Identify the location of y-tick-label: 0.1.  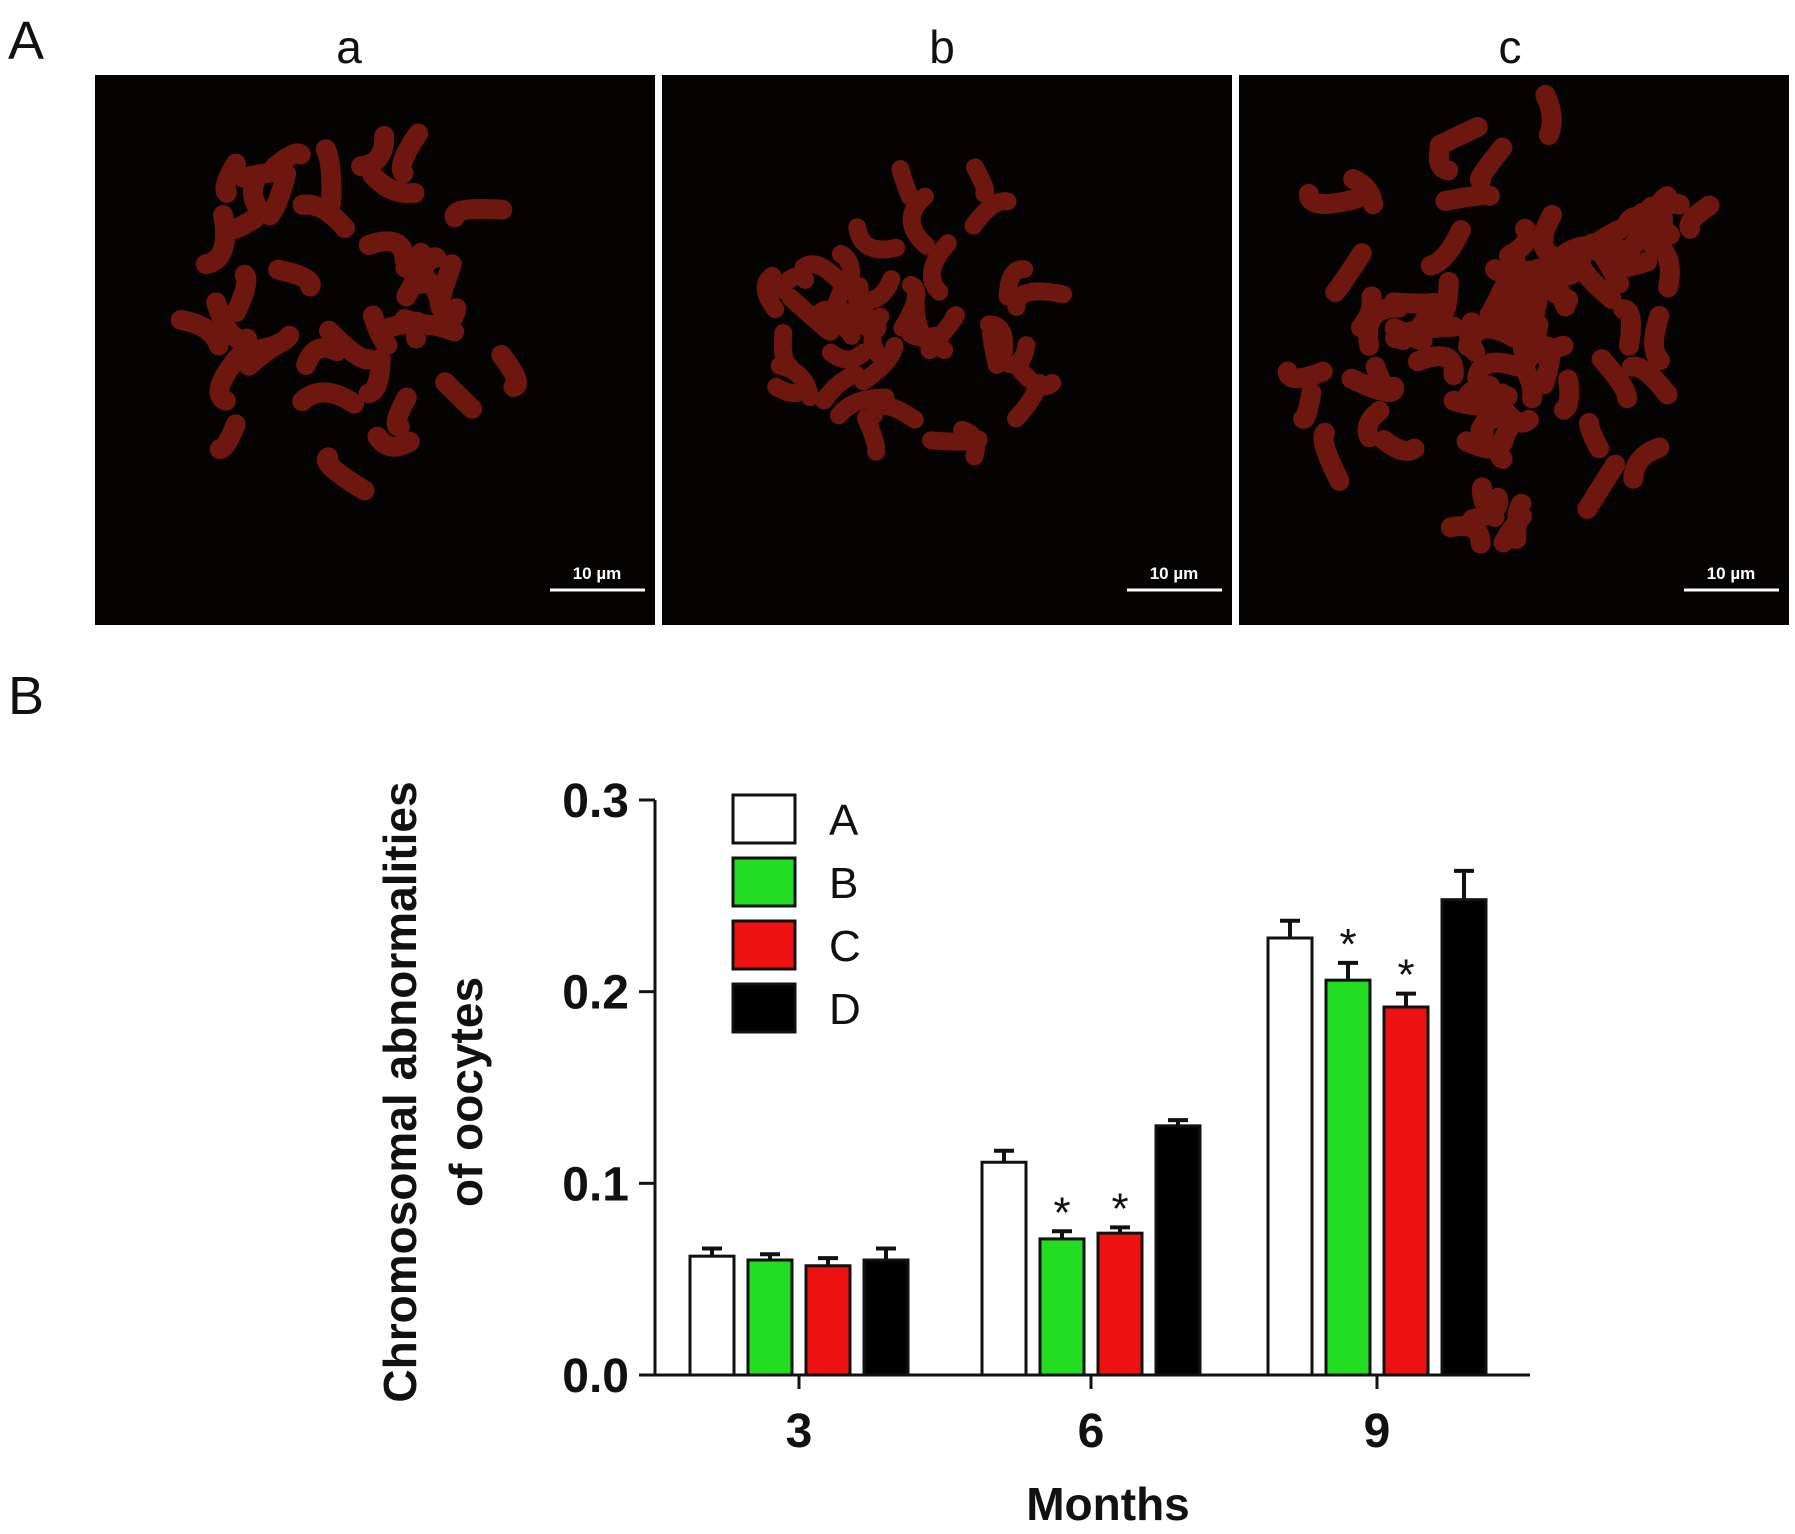
(595, 1184).